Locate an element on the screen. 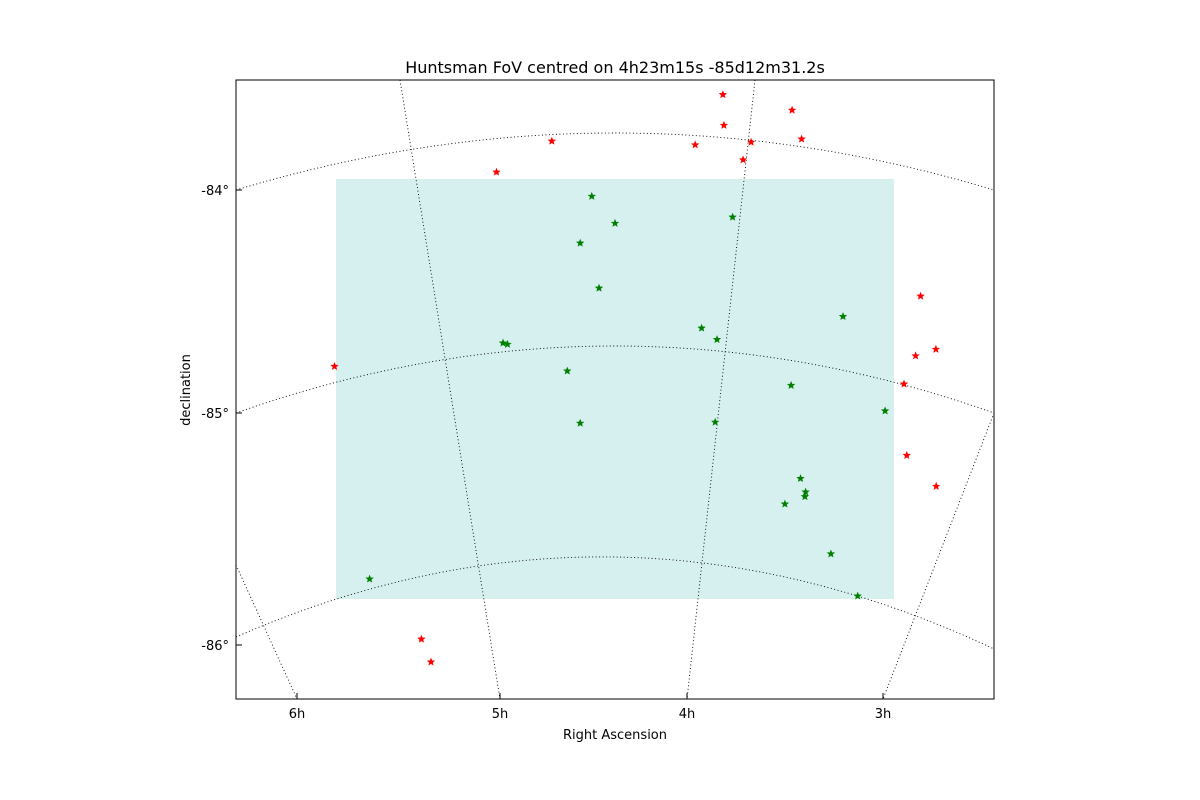 The image size is (1200, 800). y-axis-label: declination is located at coordinates (186, 390).